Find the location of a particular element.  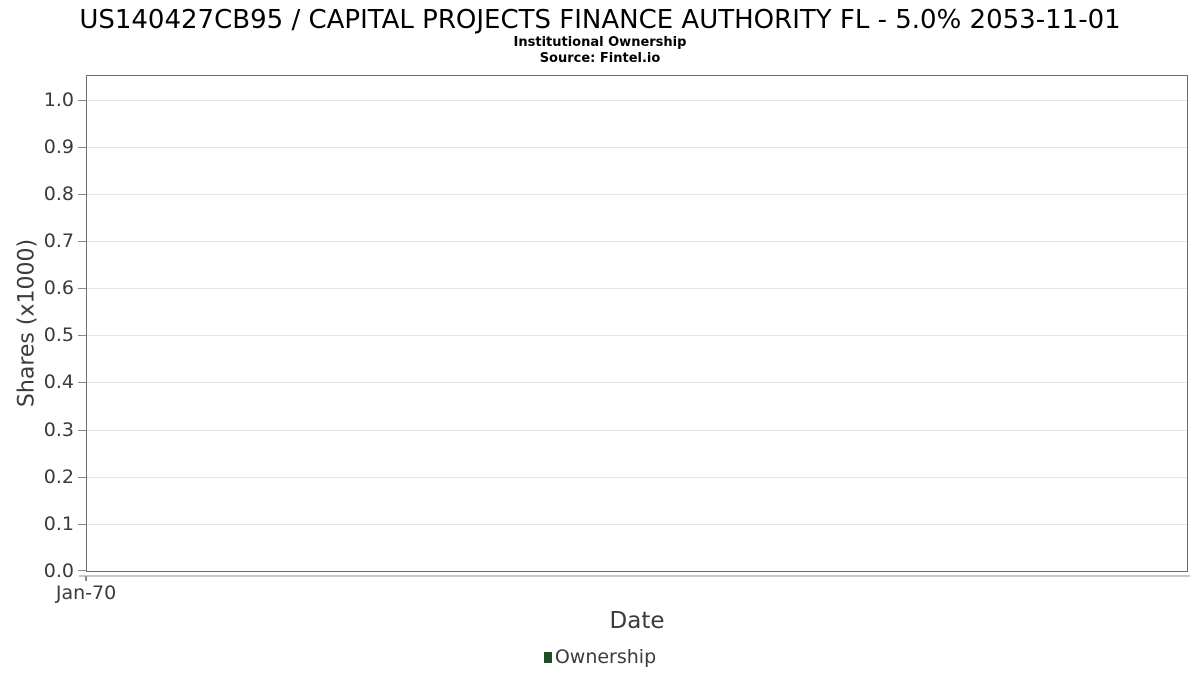

x-tick-mark is located at coordinates (86, 578).